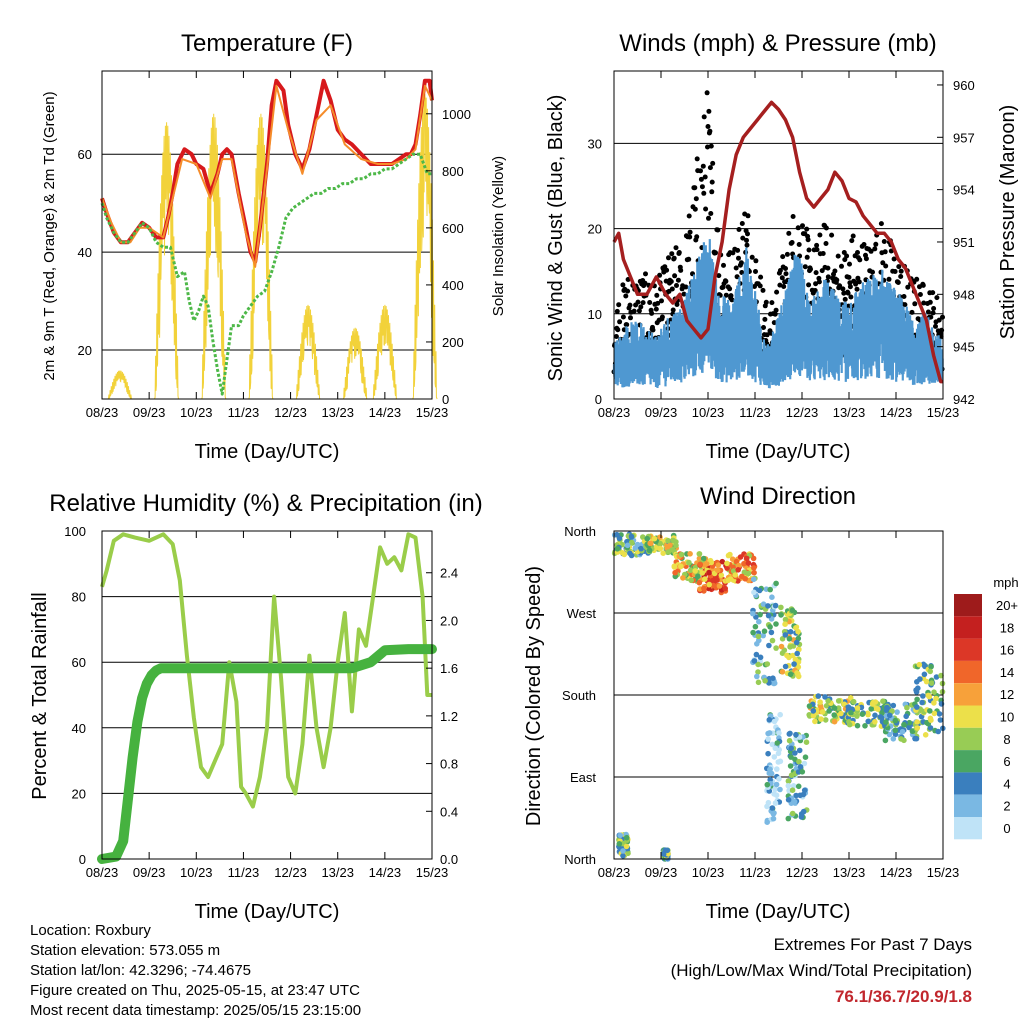 This screenshot has width=1024, height=1024. Describe the element at coordinates (580, 859) in the screenshot. I see `dir-ytick-label: North` at that location.